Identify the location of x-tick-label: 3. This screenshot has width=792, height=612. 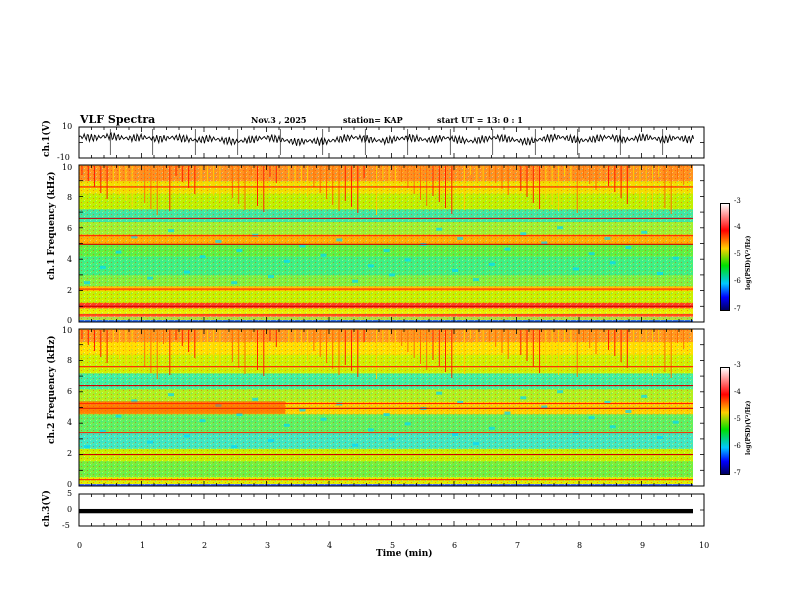
(268, 545).